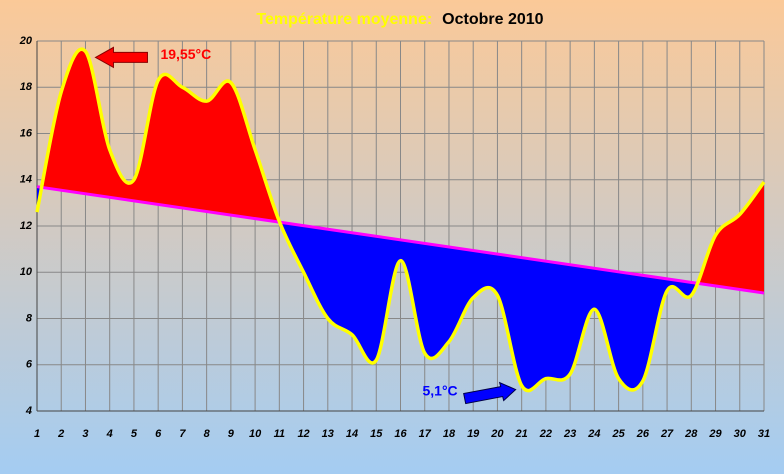 The image size is (784, 474). I want to click on x-tick-label: 20, so click(497, 434).